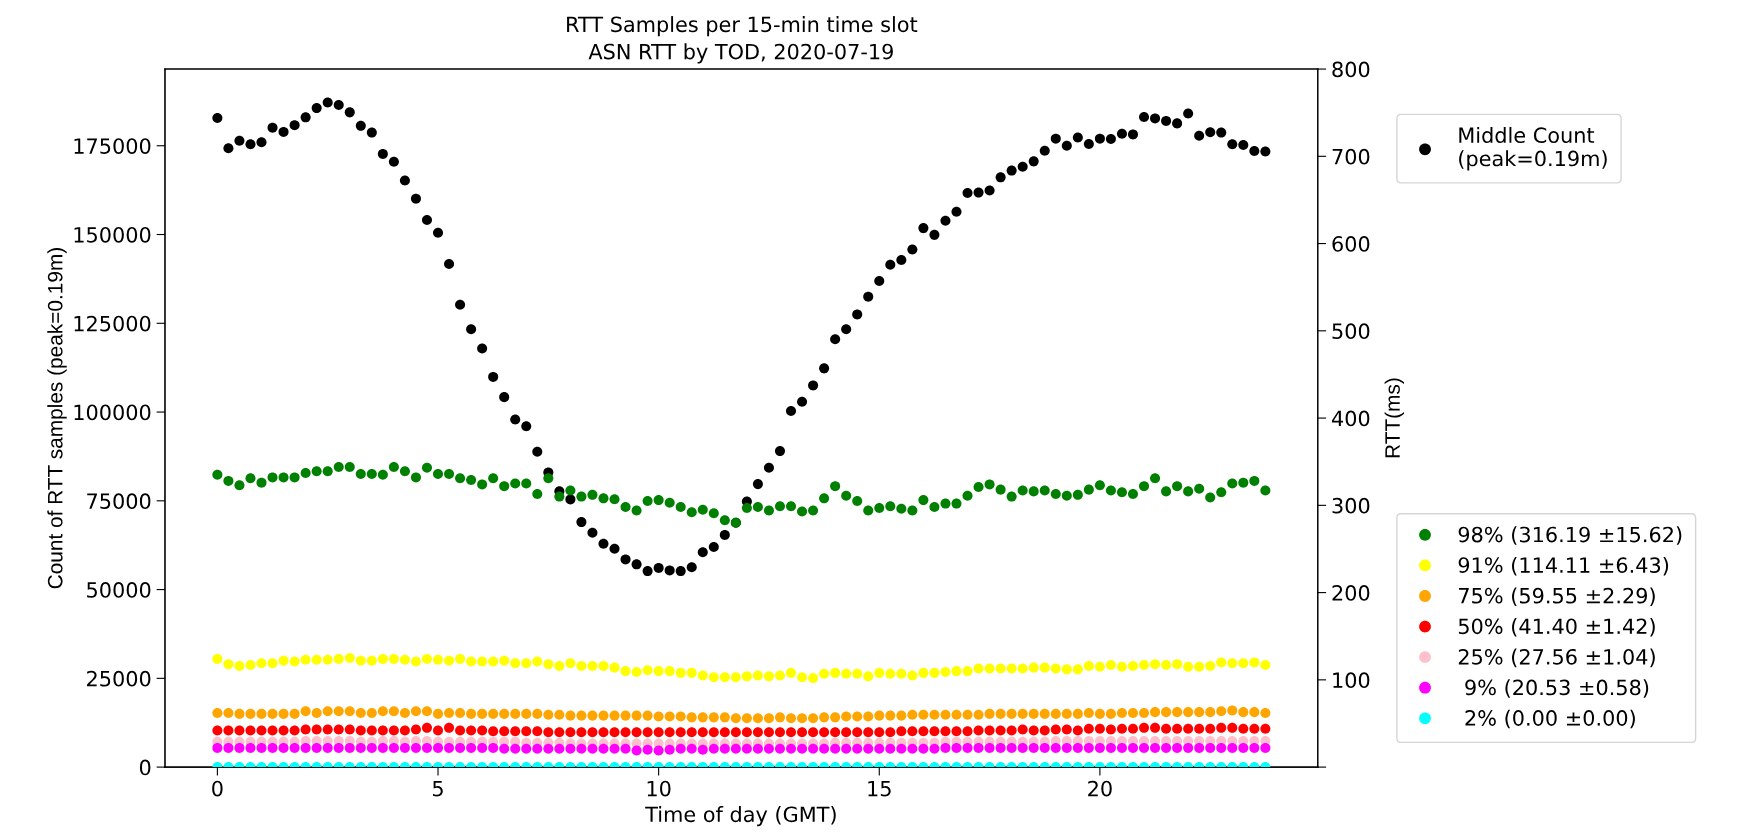 The height and width of the screenshot is (832, 1744). Describe the element at coordinates (1563, 566) in the screenshot. I see `legend-label: 91% (114.11 ±6.43)` at that location.